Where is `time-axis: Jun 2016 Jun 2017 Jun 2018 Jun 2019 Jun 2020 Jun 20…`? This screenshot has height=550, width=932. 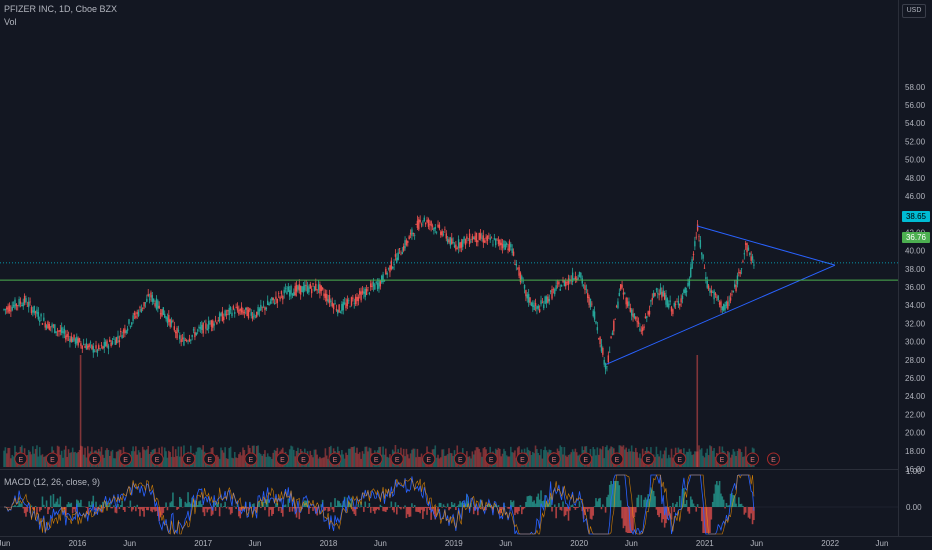
time-axis: Jun 2016 Jun 2017 Jun 2018 Jun 2019 Jun 2020 Jun 20… is located at coordinates (444, 543).